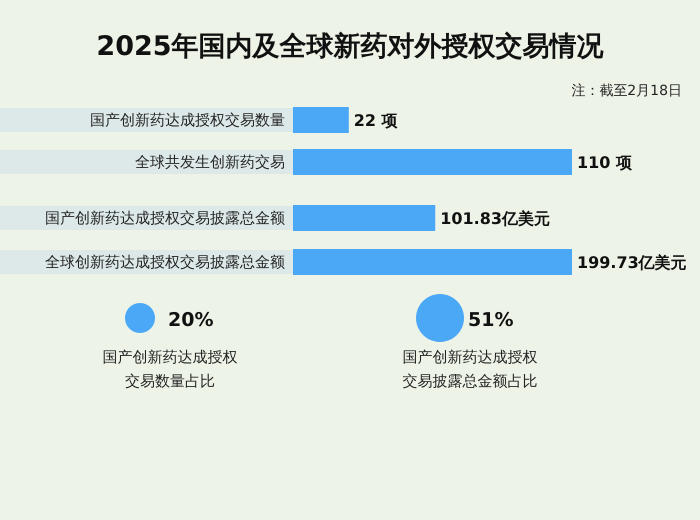 This screenshot has width=700, height=520. Describe the element at coordinates (170, 369) in the screenshot. I see `category-label: 国产创新药达成授权交易数量占比` at that location.